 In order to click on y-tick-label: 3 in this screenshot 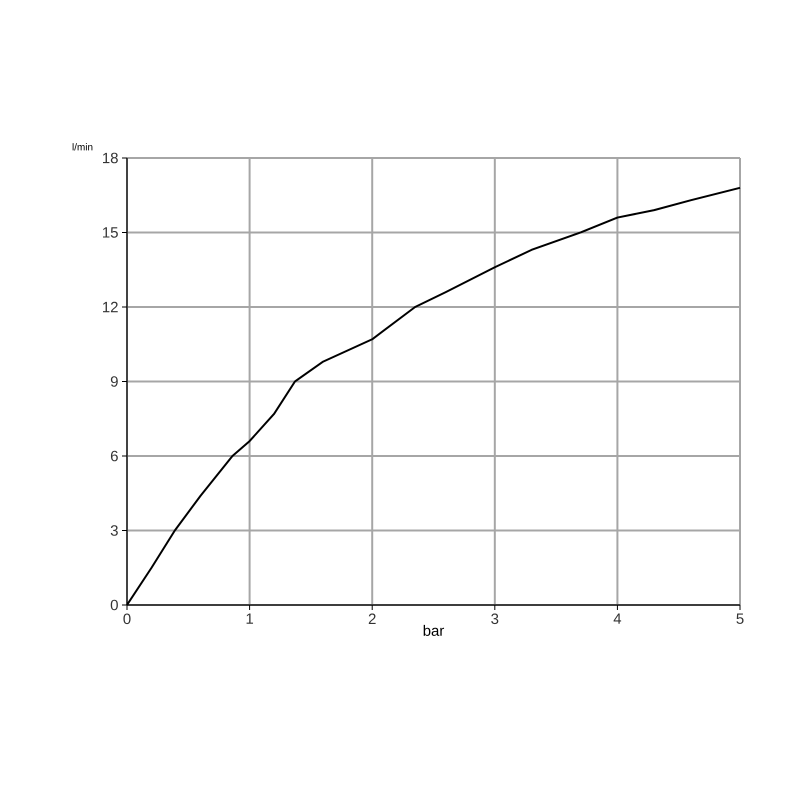, I will do `click(114, 530)`.